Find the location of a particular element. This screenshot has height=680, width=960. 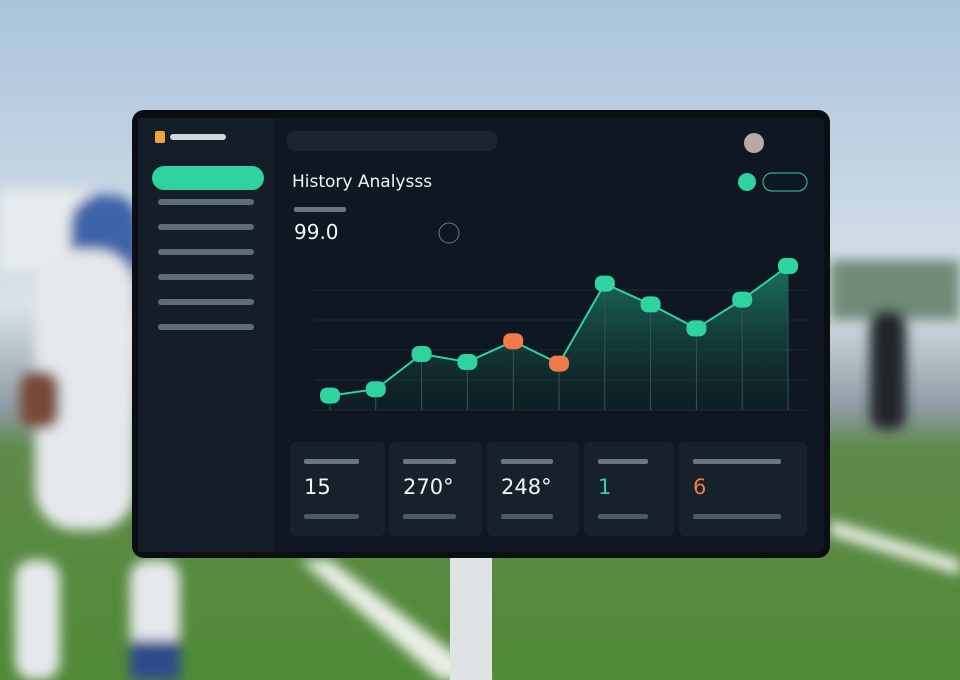

summary-label is located at coordinates (320, 209).